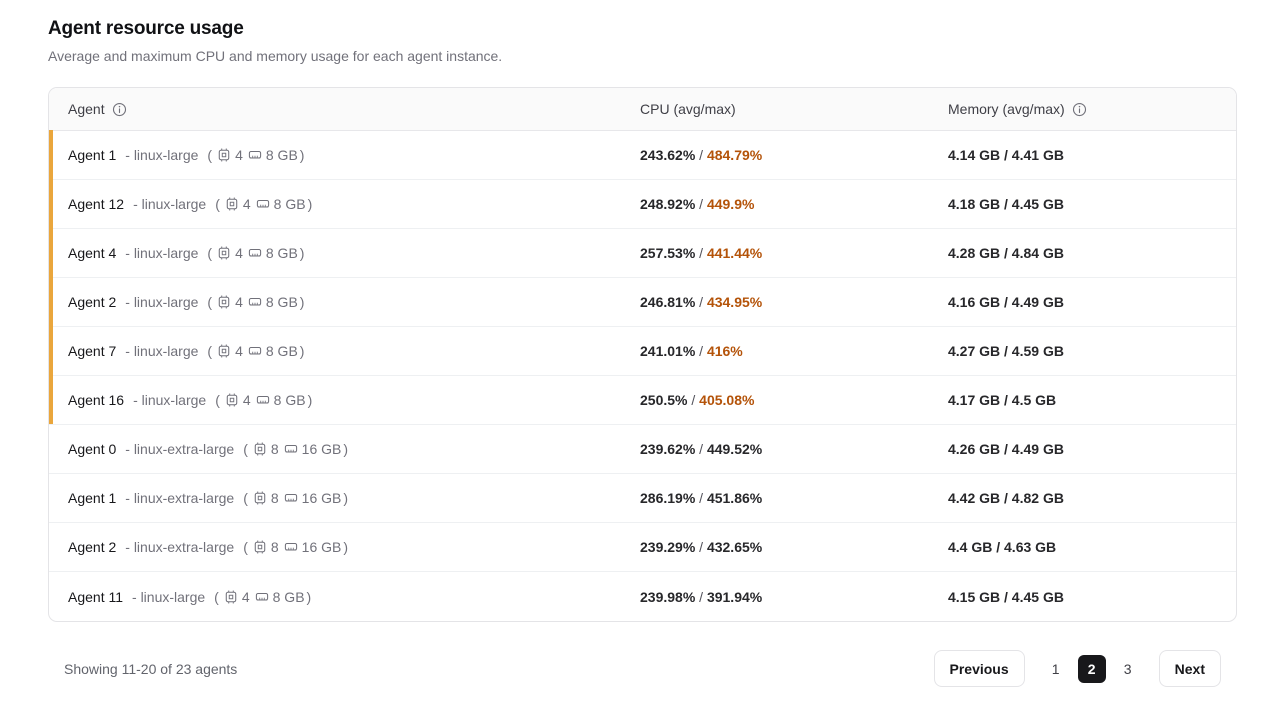 This screenshot has height=708, width=1285. Describe the element at coordinates (92, 498) in the screenshot. I see `agent-name: Agent 1` at that location.